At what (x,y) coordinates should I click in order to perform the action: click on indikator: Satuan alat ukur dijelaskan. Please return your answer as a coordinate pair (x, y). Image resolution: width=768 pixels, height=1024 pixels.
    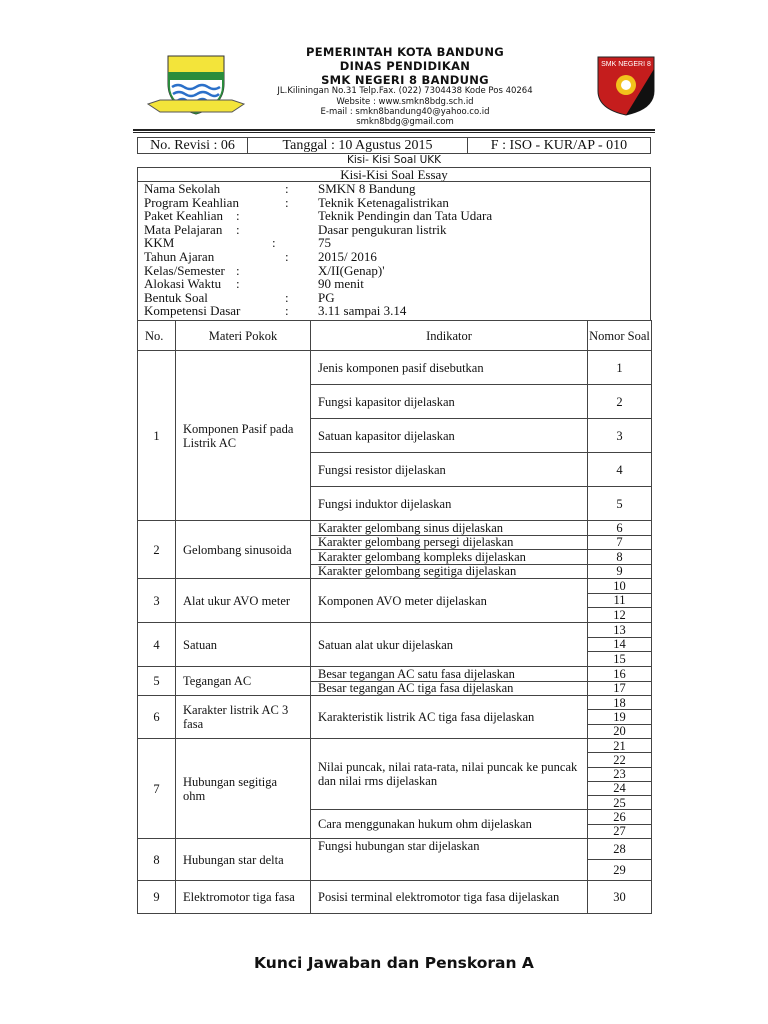
    Looking at the image, I should click on (449, 644).